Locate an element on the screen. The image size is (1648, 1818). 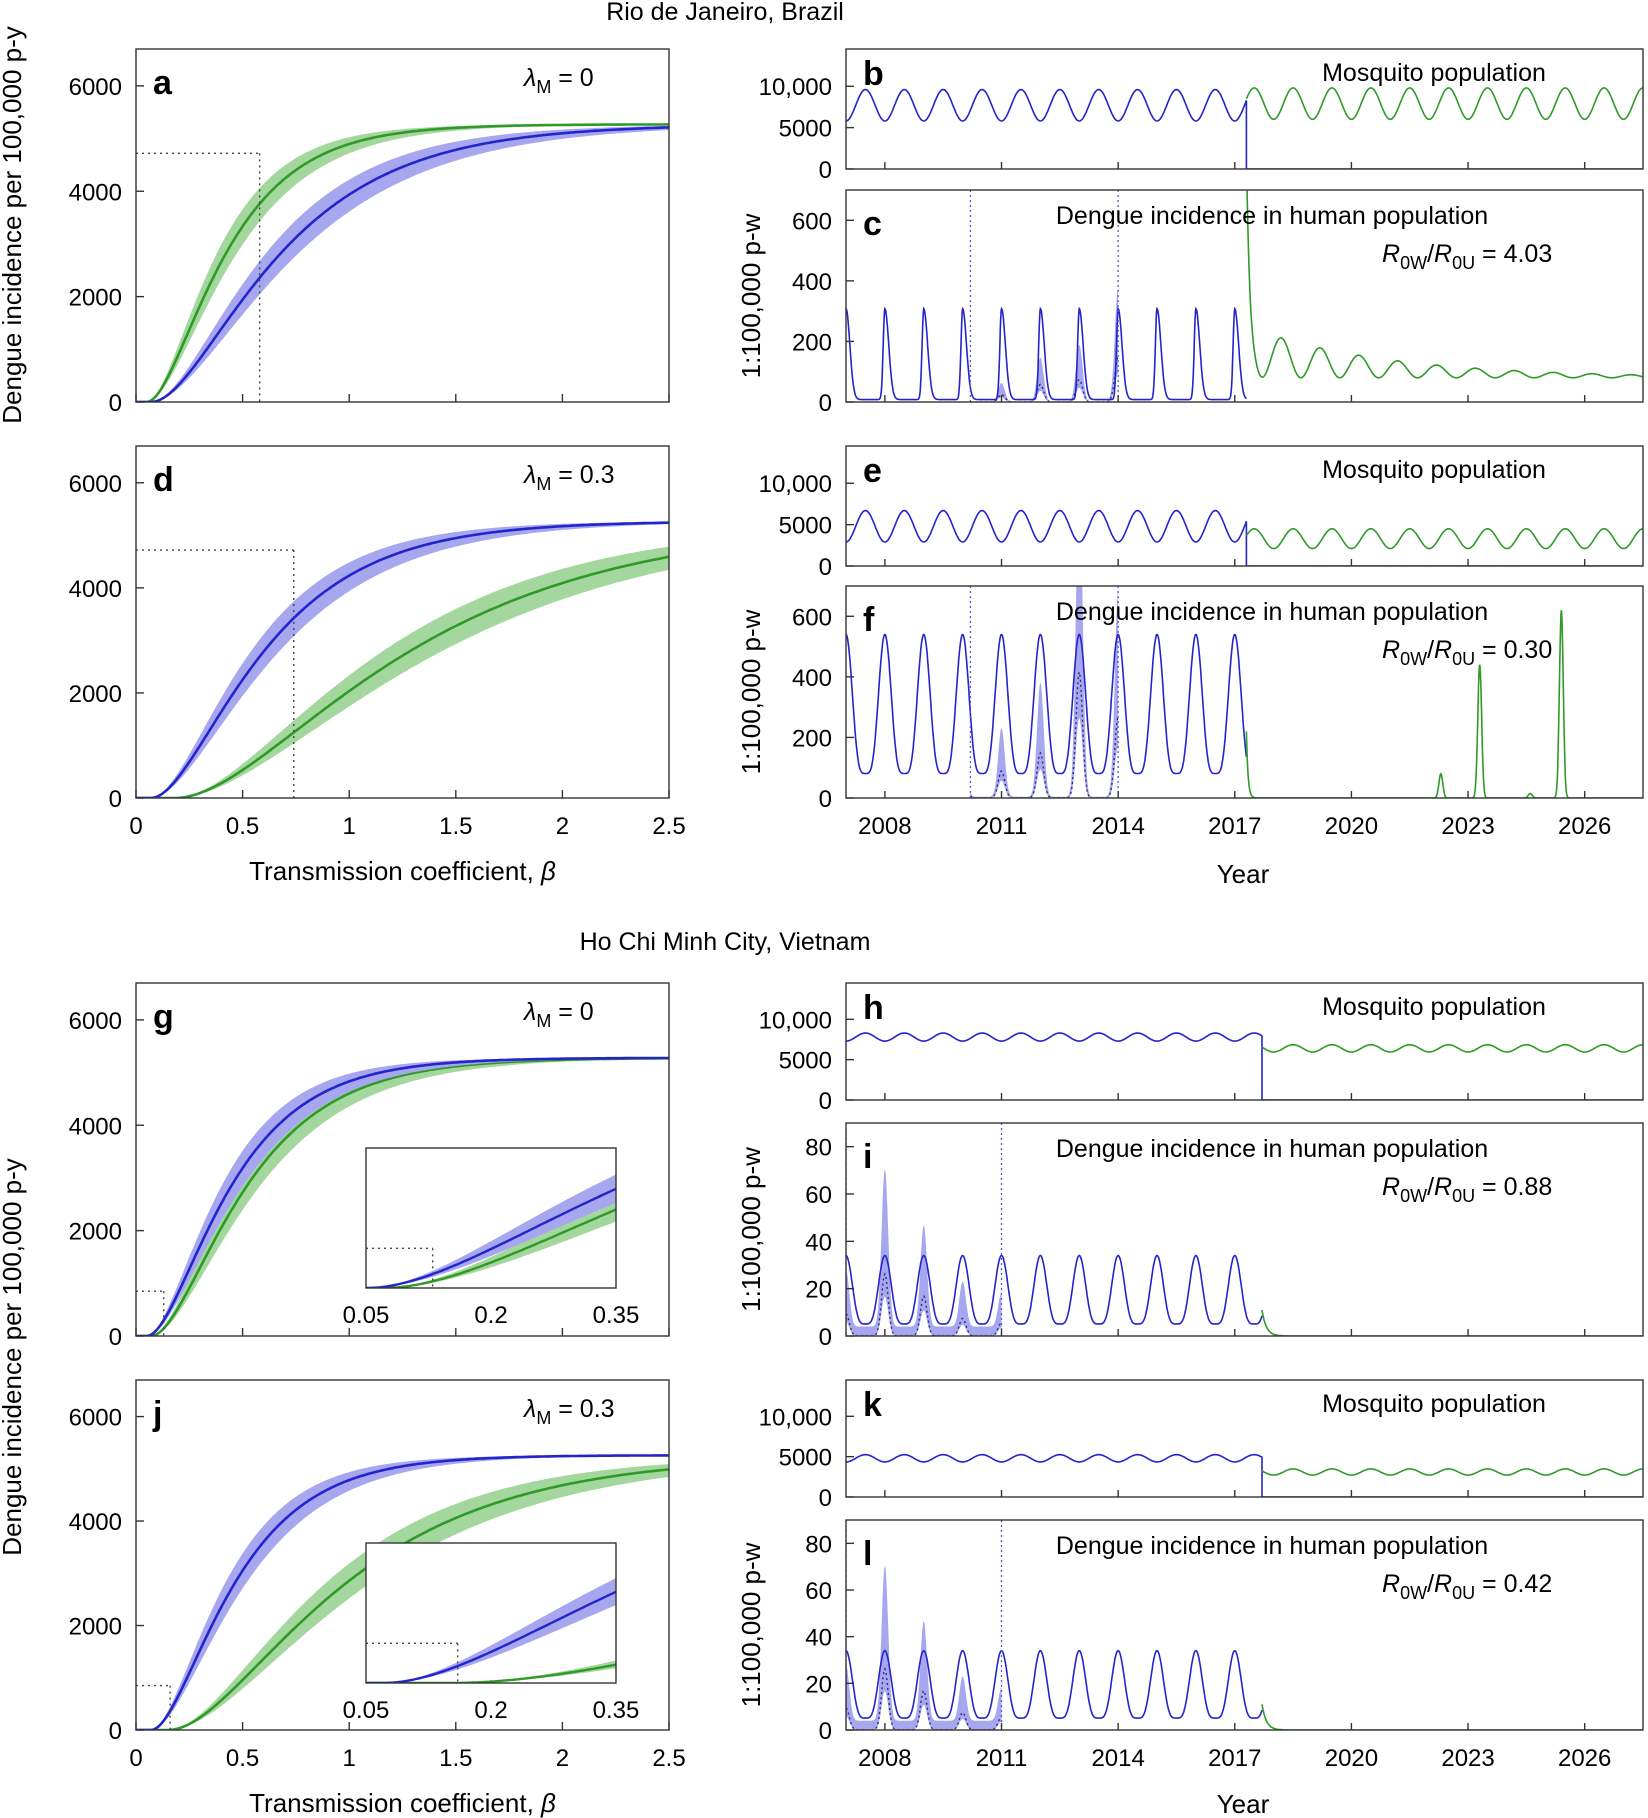
ytick-label-j: 0 is located at coordinates (115, 1731).